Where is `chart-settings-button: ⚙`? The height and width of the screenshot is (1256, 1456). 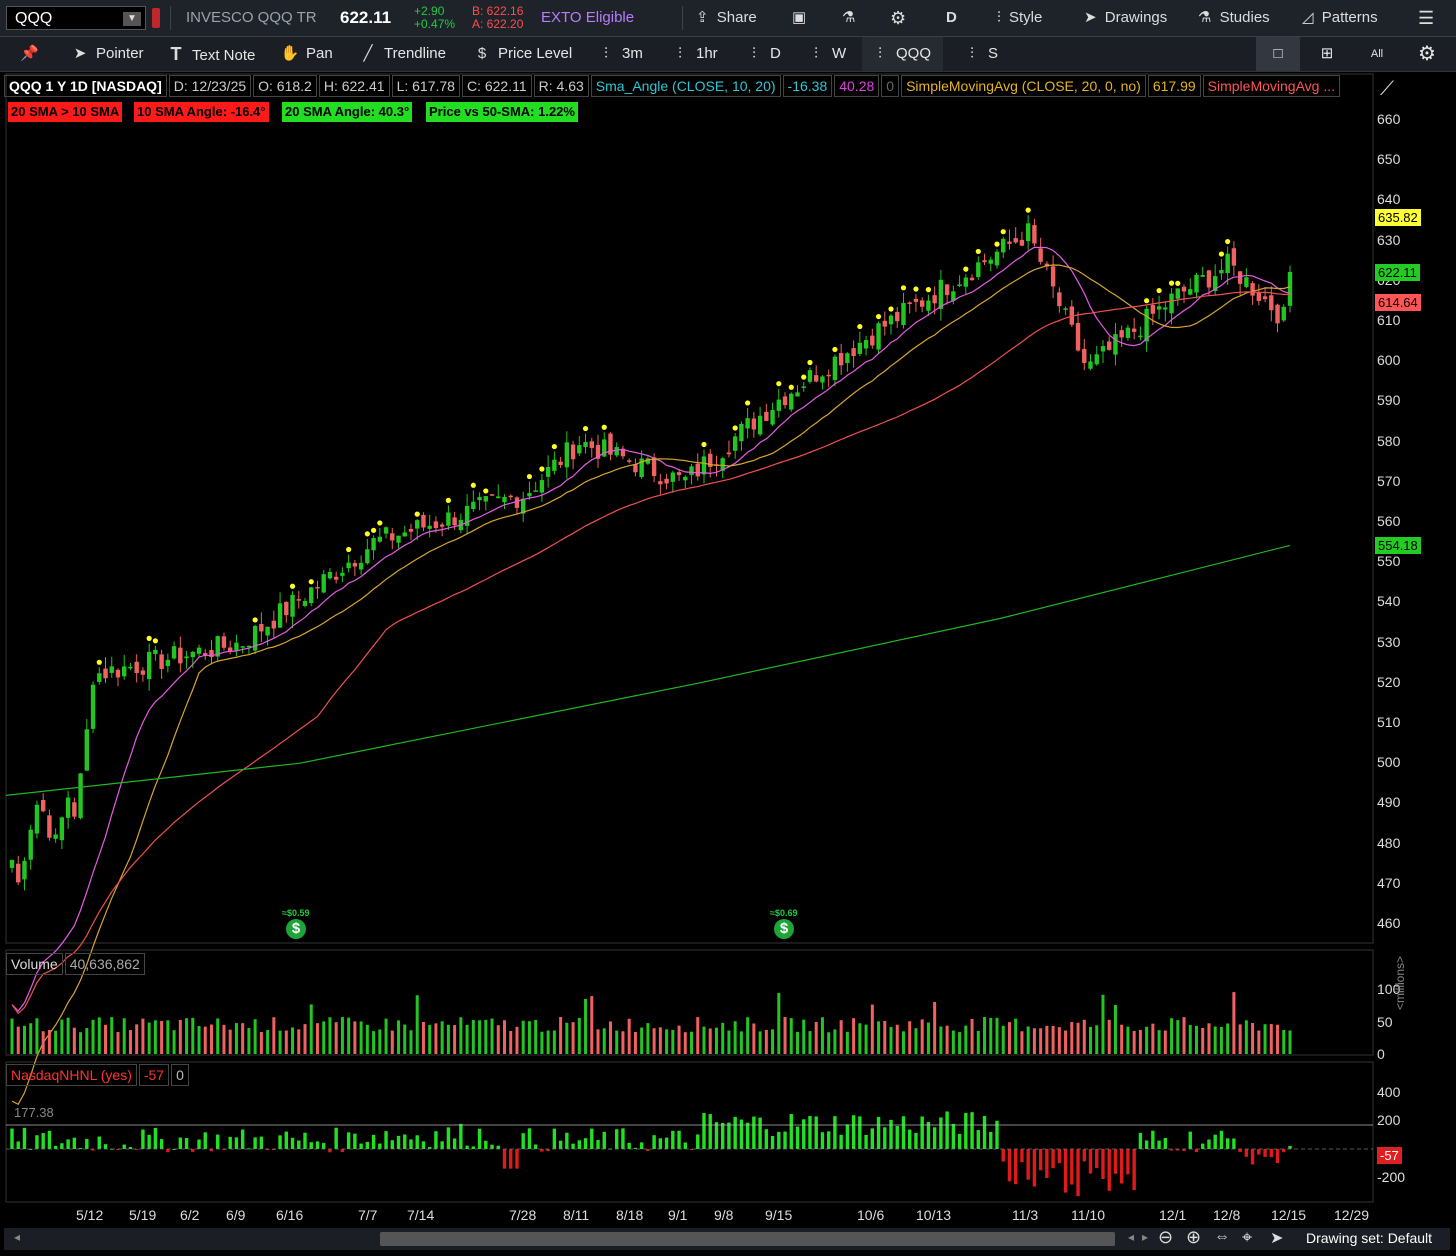
chart-settings-button: ⚙ is located at coordinates (1427, 54).